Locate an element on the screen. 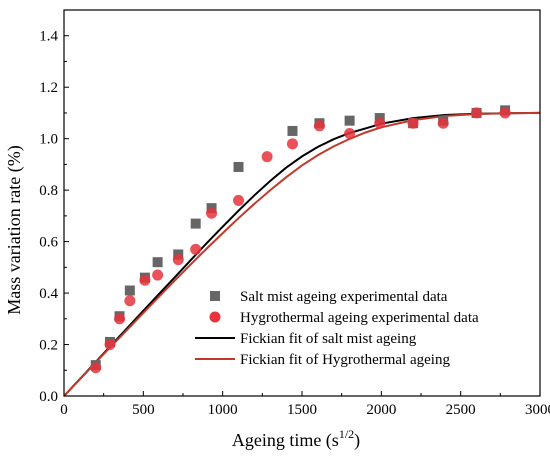  legend-square-marker is located at coordinates (215, 296).